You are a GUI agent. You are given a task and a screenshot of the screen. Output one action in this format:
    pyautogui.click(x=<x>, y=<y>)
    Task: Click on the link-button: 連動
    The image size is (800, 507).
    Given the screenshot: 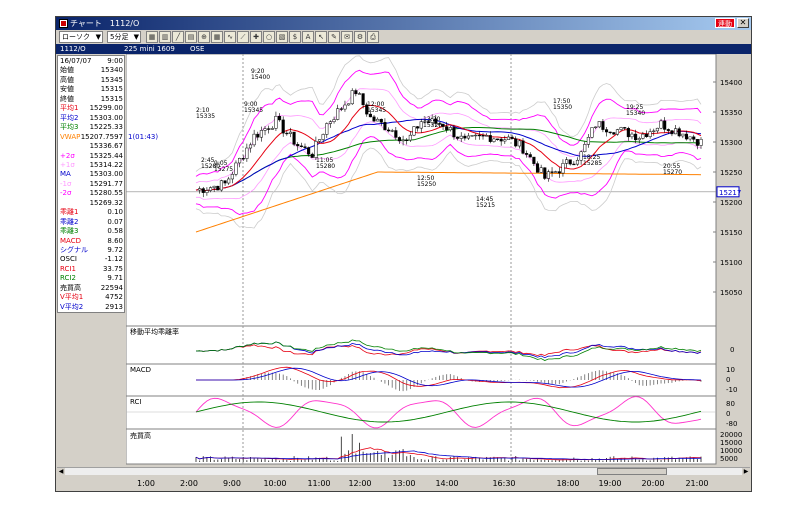 What is the action you would take?
    pyautogui.click(x=725, y=23)
    